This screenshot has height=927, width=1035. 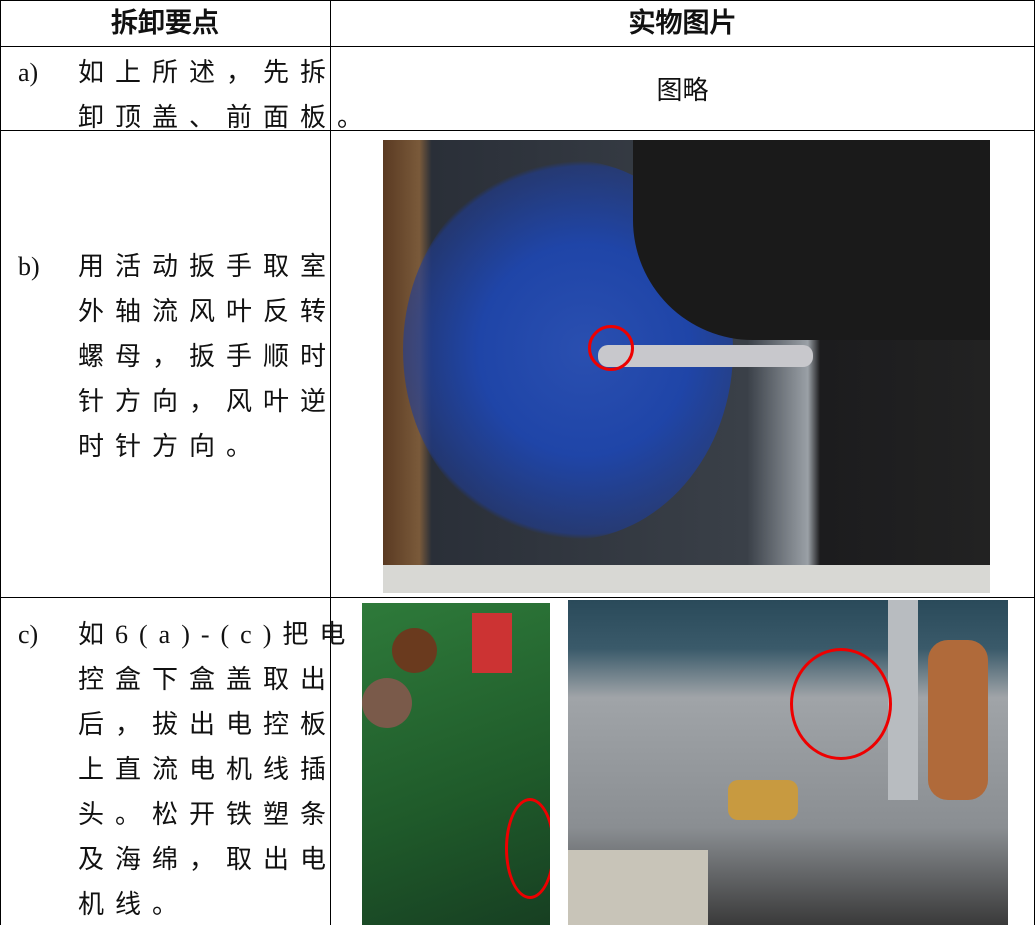 I want to click on text-line: 及海绵，取出电, so click(x=208, y=859).